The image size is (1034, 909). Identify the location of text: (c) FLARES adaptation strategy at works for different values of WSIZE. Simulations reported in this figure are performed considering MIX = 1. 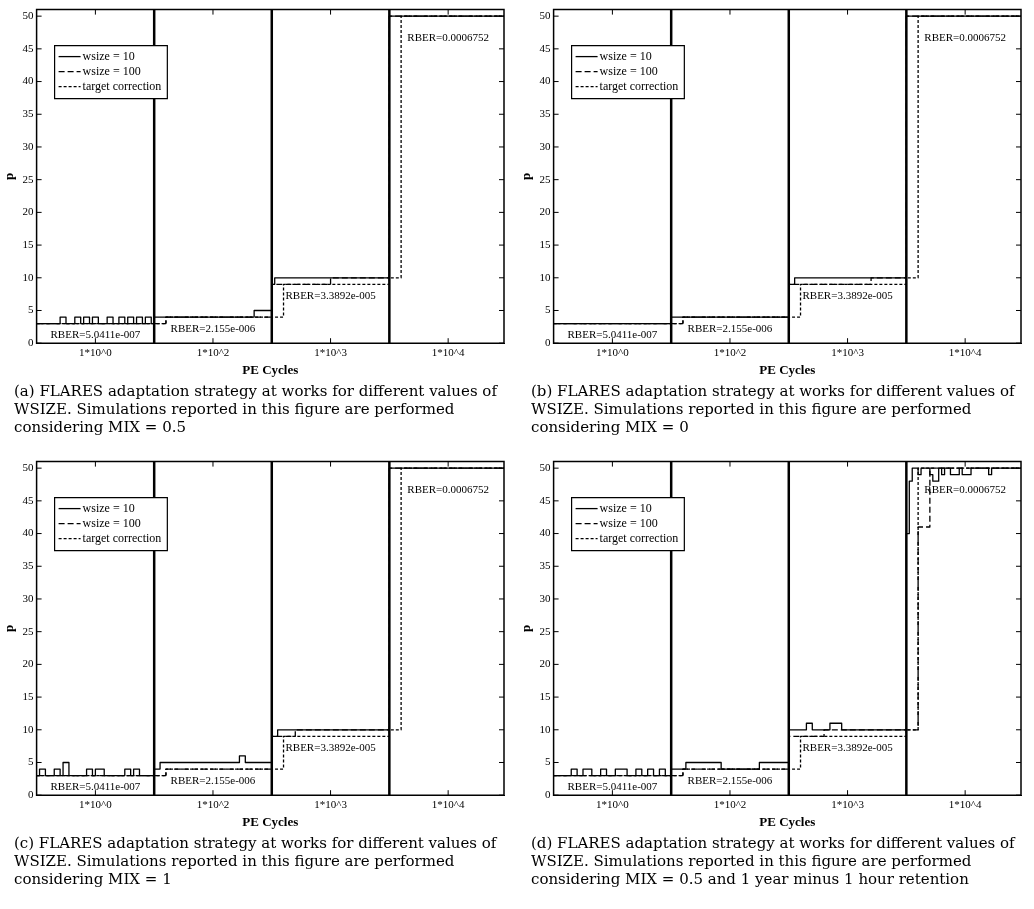
(256, 860).